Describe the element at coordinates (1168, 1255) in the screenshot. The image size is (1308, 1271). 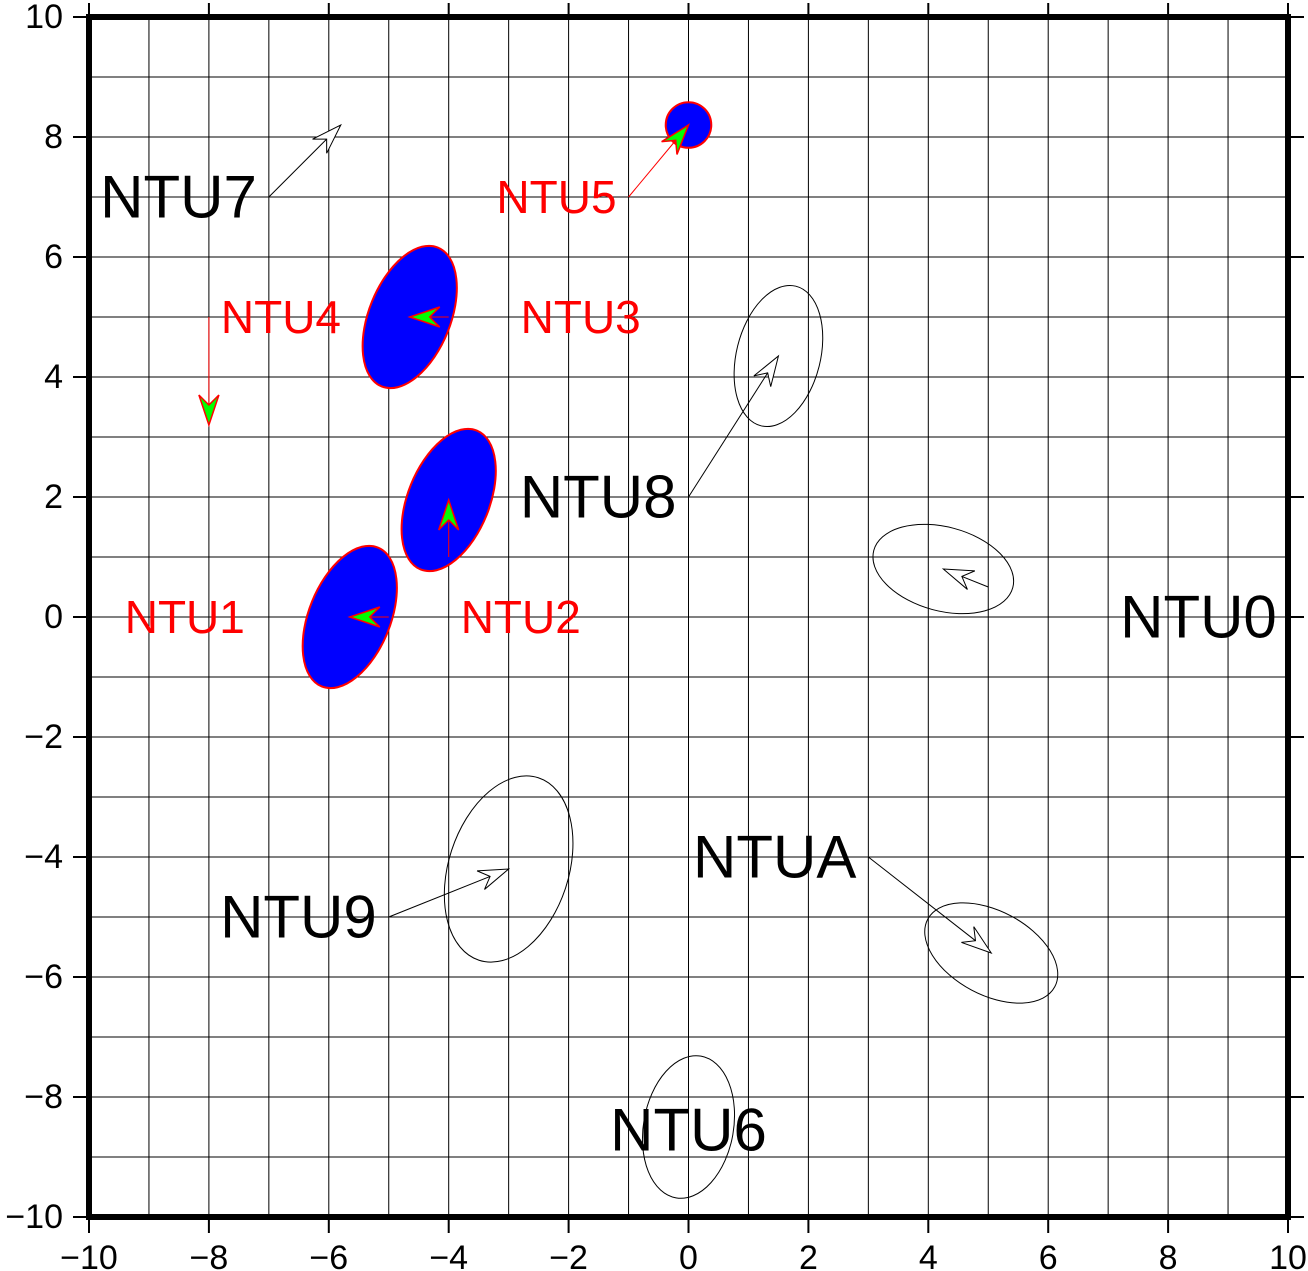
I see `x-tick-label: 8` at that location.